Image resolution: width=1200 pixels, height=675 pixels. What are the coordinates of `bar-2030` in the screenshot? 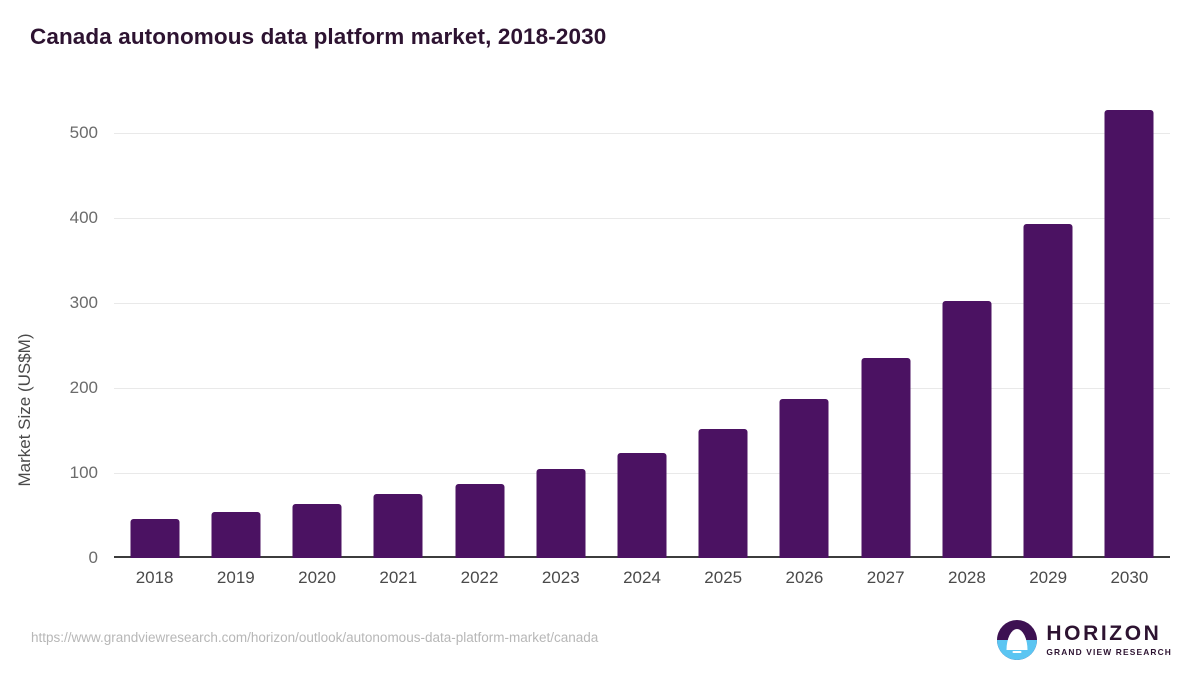 It's located at (1129, 334).